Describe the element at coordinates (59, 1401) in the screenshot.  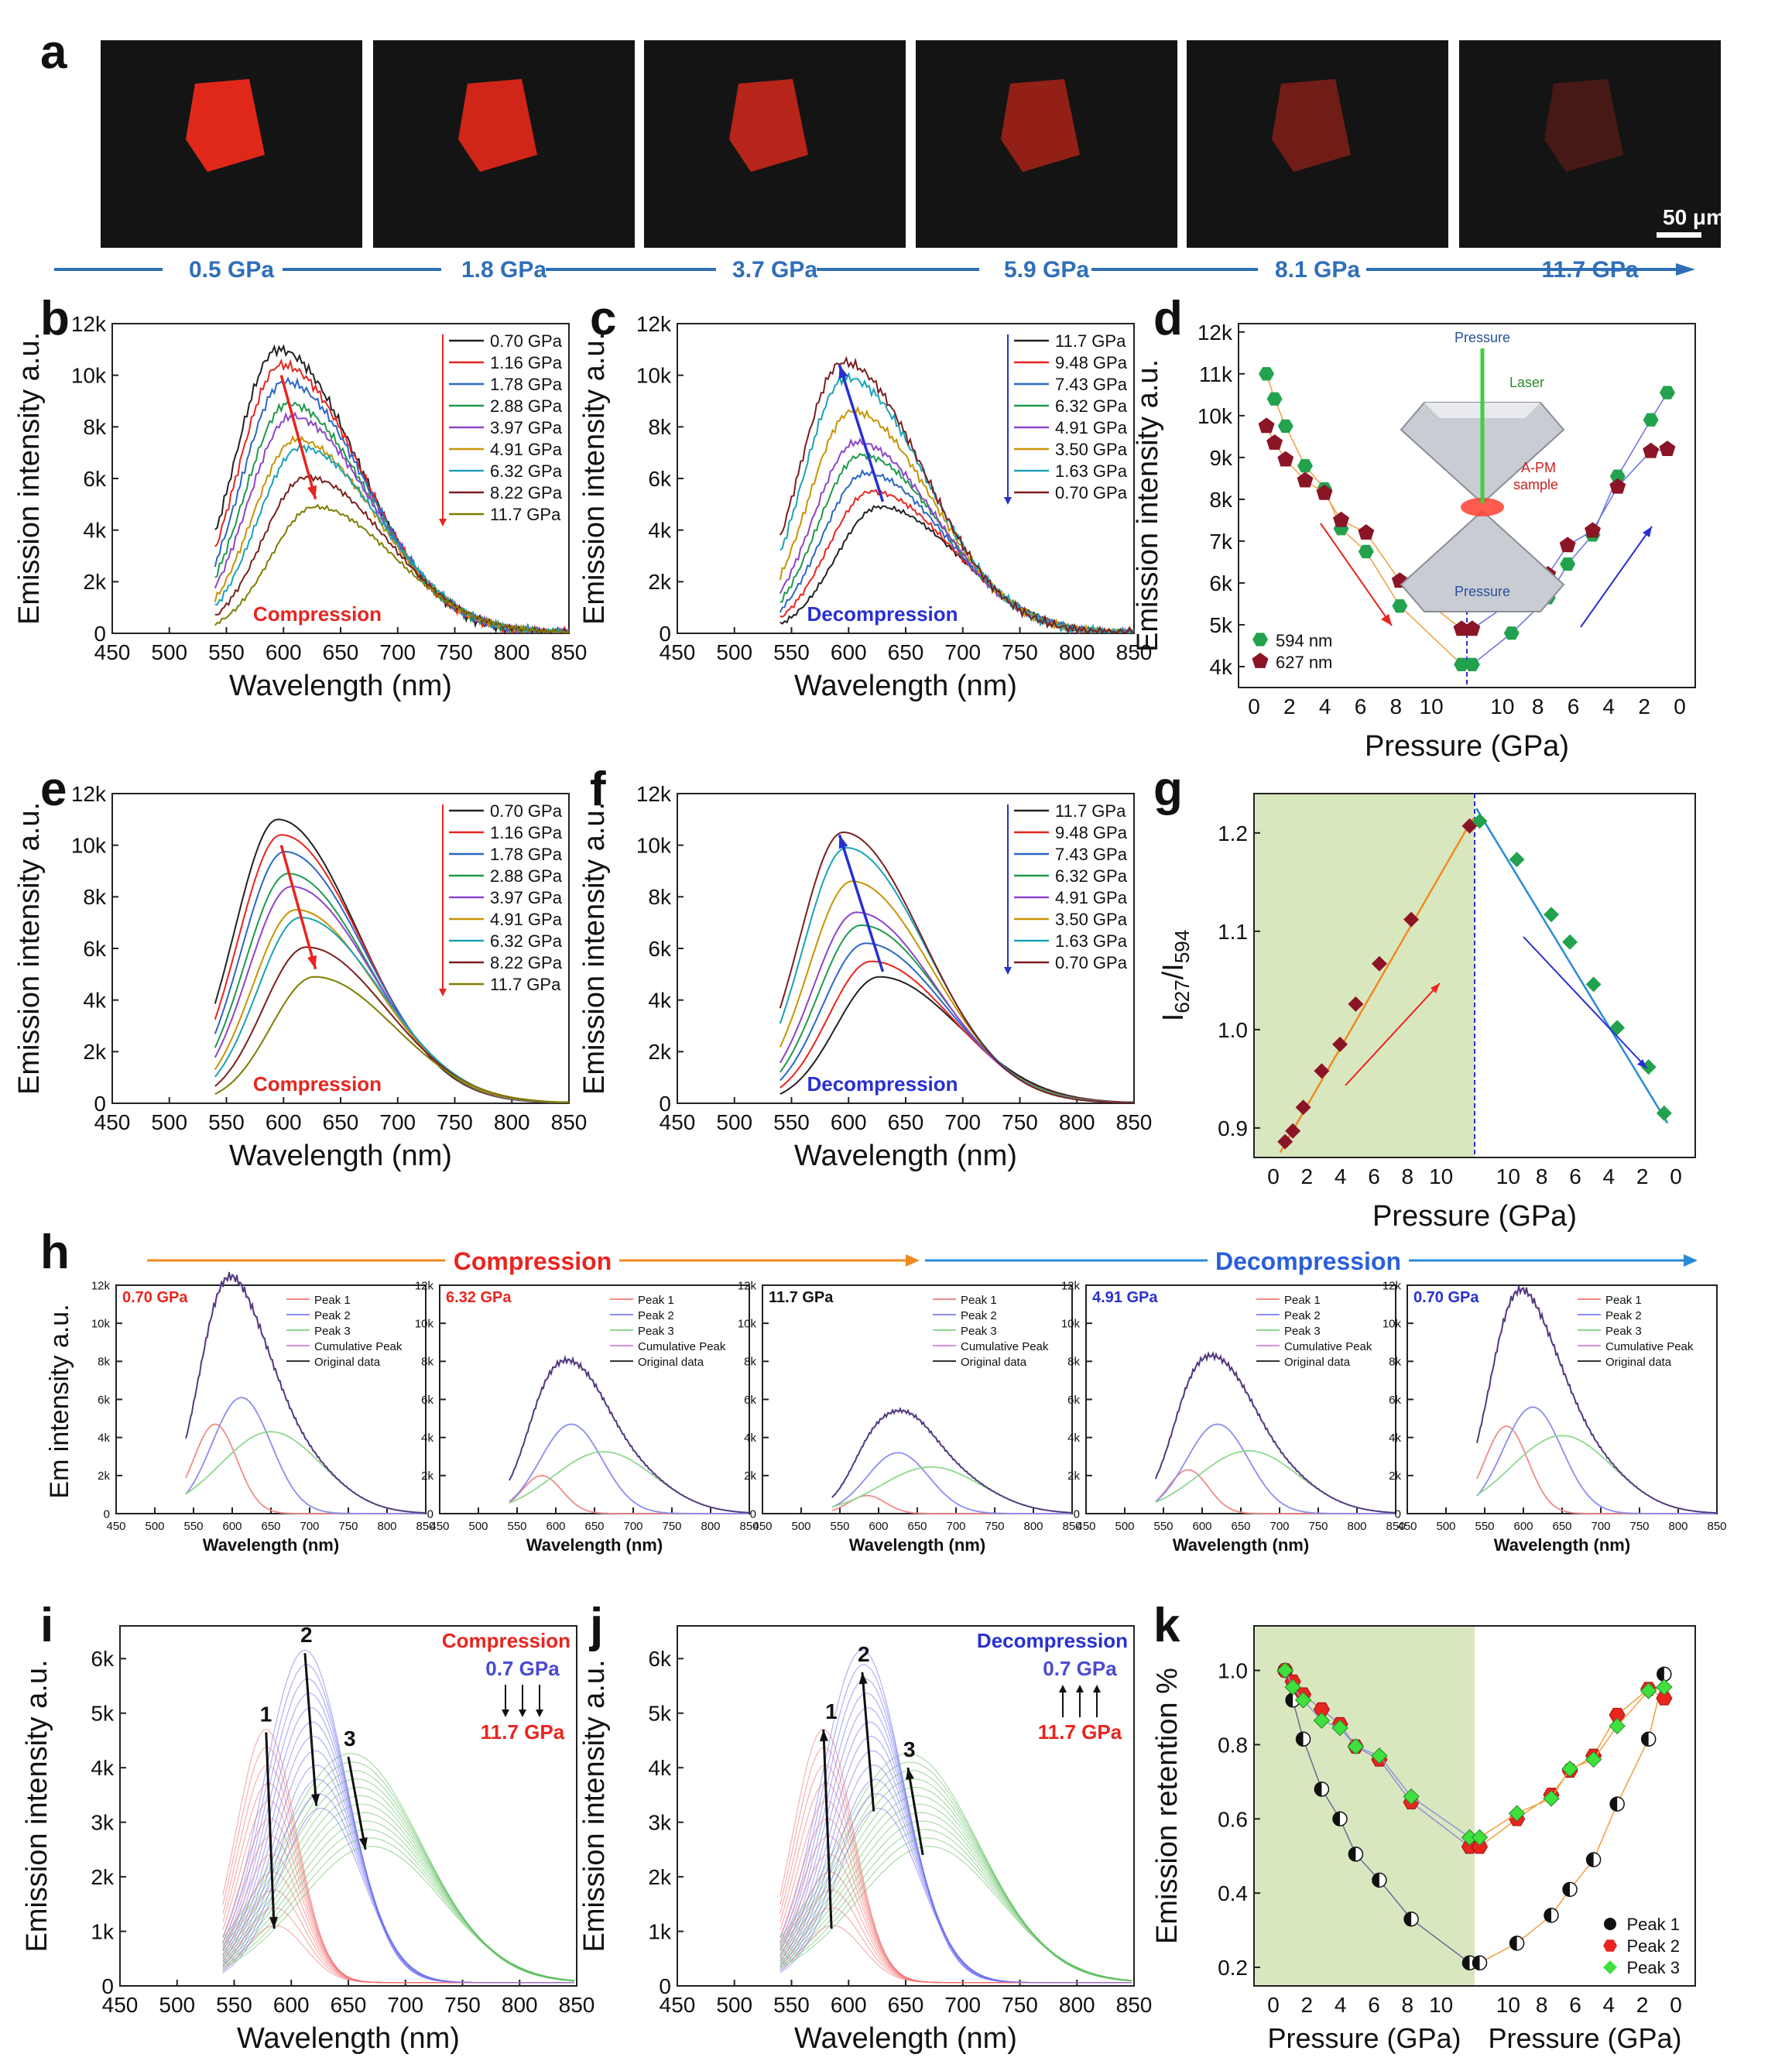
I see `y-axis-label: Em intensity a.u.` at that location.